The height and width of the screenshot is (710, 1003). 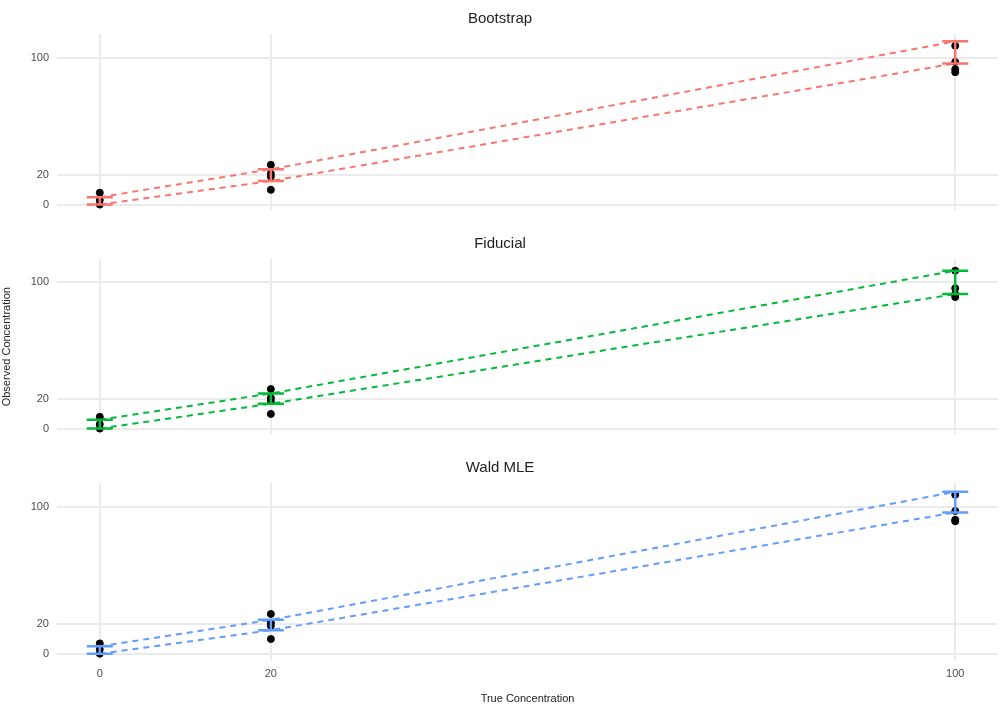 What do you see at coordinates (955, 673) in the screenshot?
I see `x-tick-label: 100` at bounding box center [955, 673].